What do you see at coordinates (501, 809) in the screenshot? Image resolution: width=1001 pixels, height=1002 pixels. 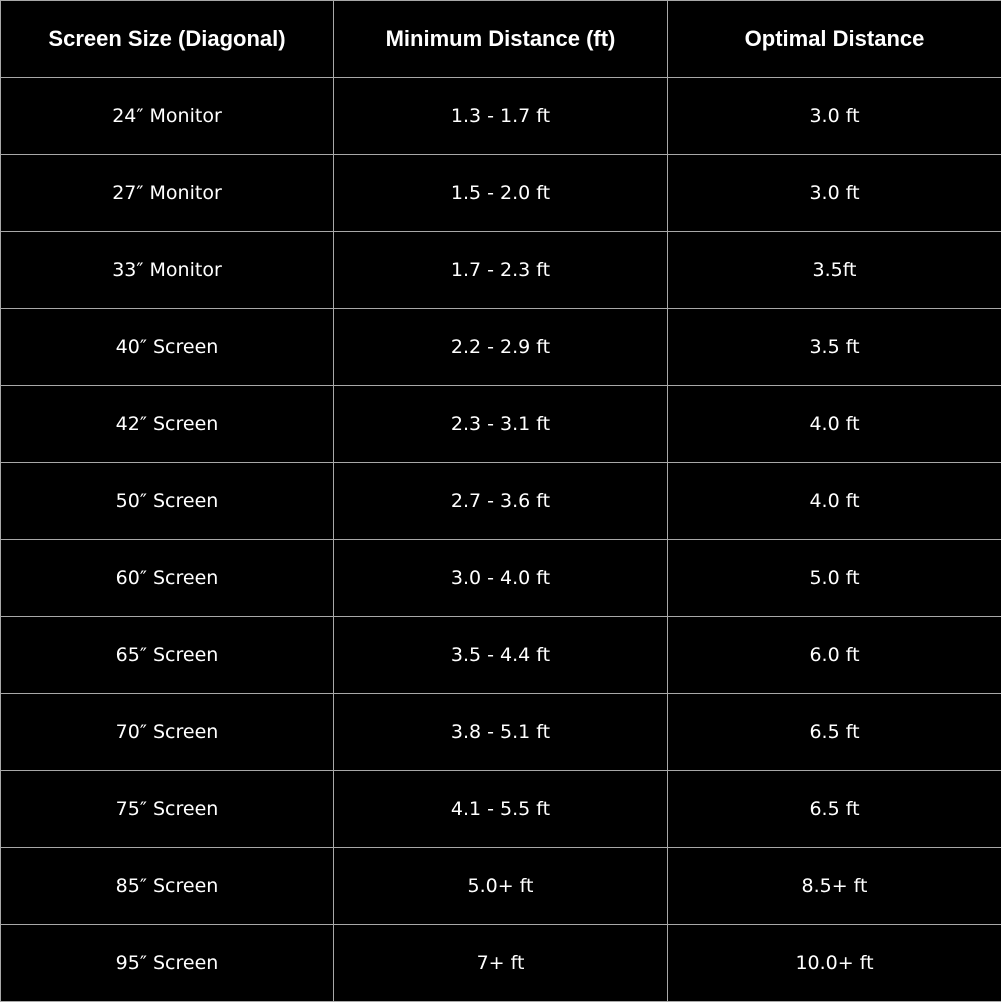 I see `cell-minimum-distance: 4.1 - 5.5 ft` at bounding box center [501, 809].